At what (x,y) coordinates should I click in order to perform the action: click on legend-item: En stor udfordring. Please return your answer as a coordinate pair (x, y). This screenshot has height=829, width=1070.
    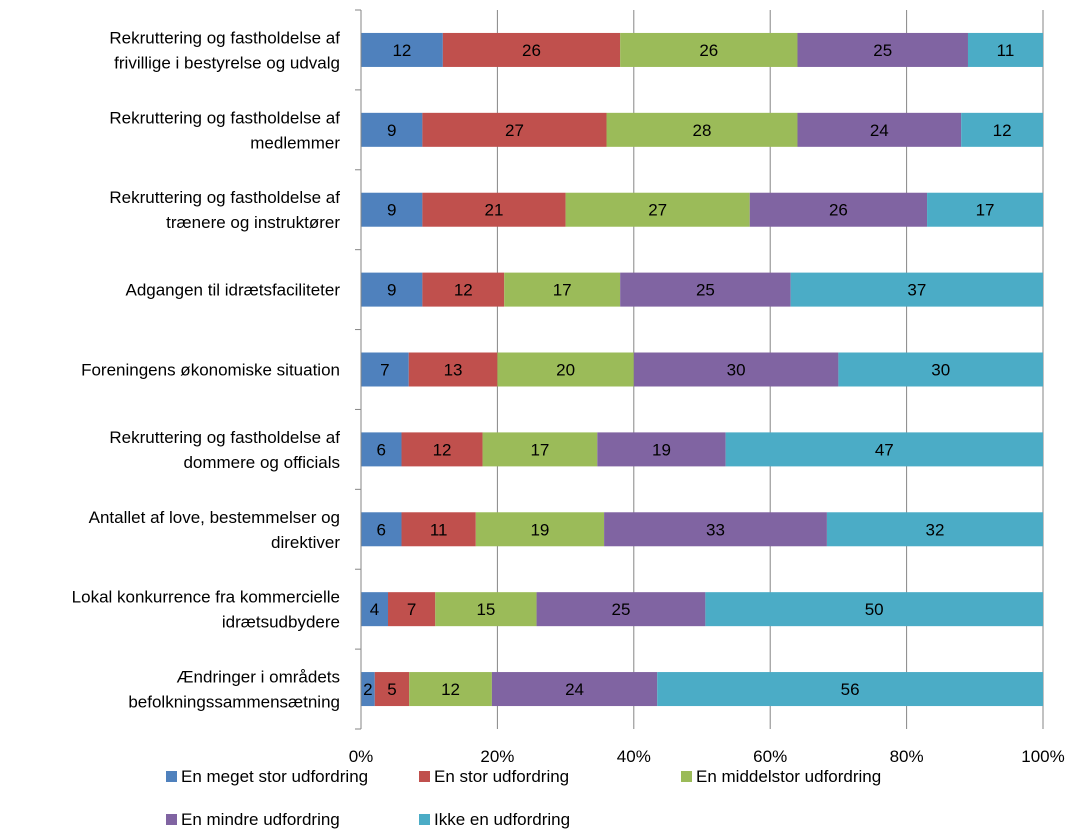
    Looking at the image, I should click on (494, 776).